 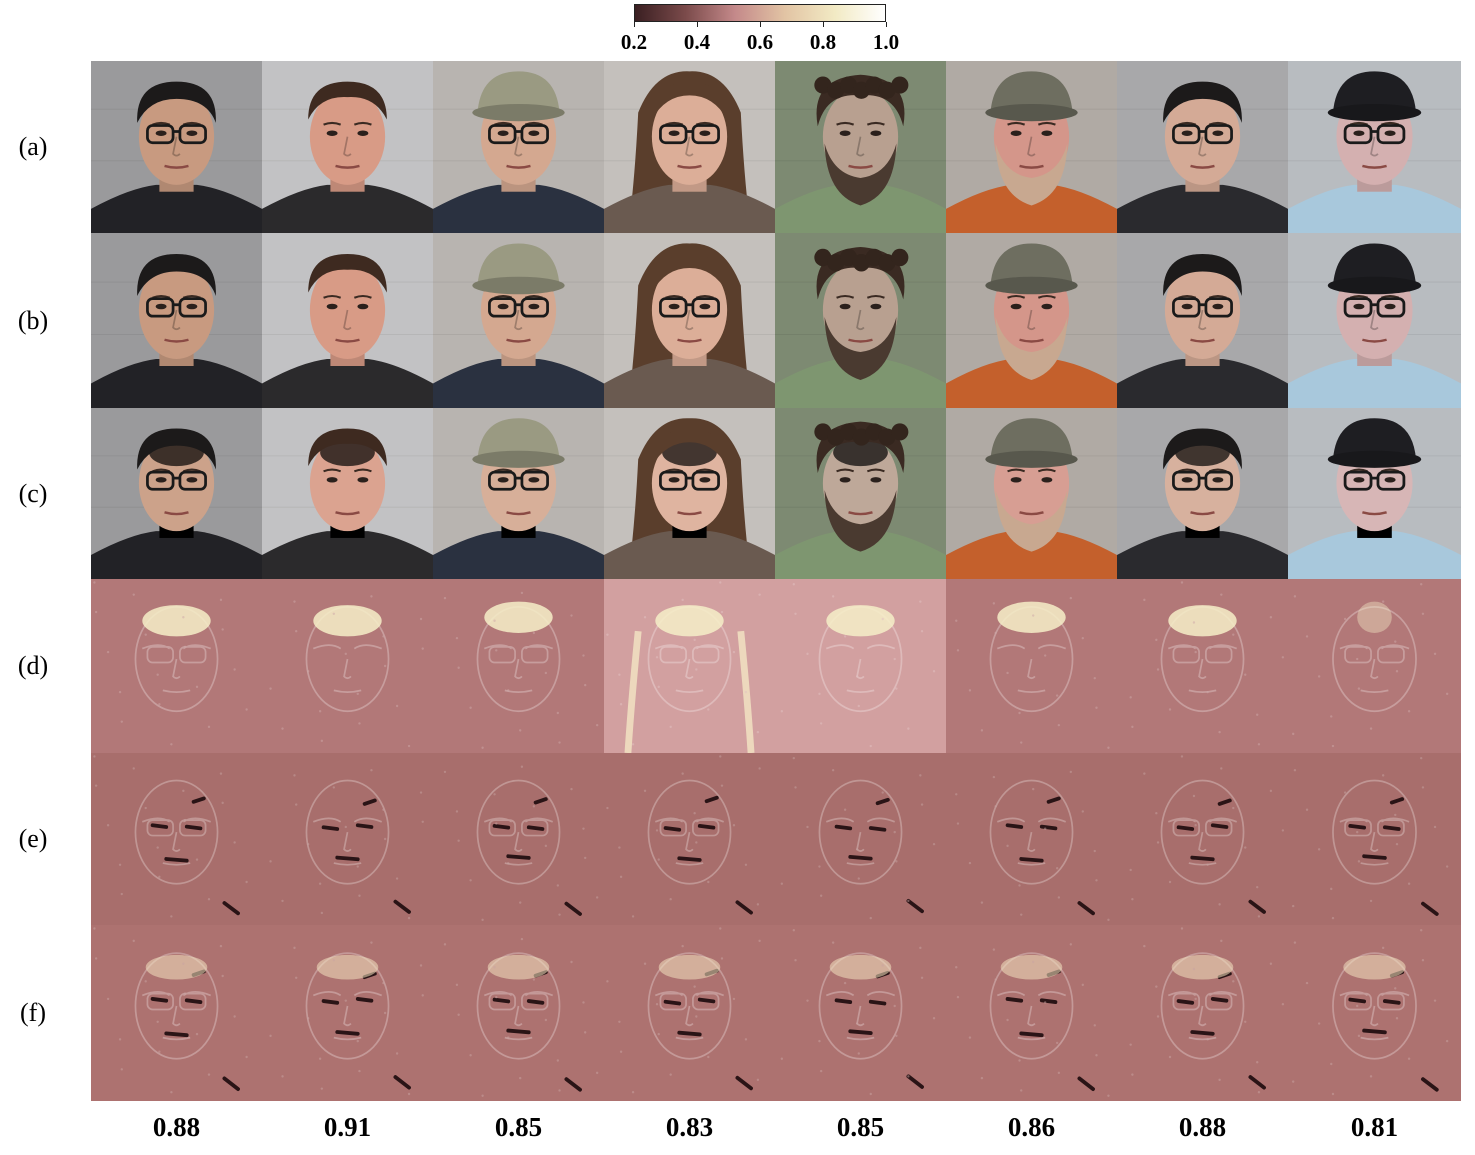 I want to click on row-label: (c), so click(x=33, y=493).